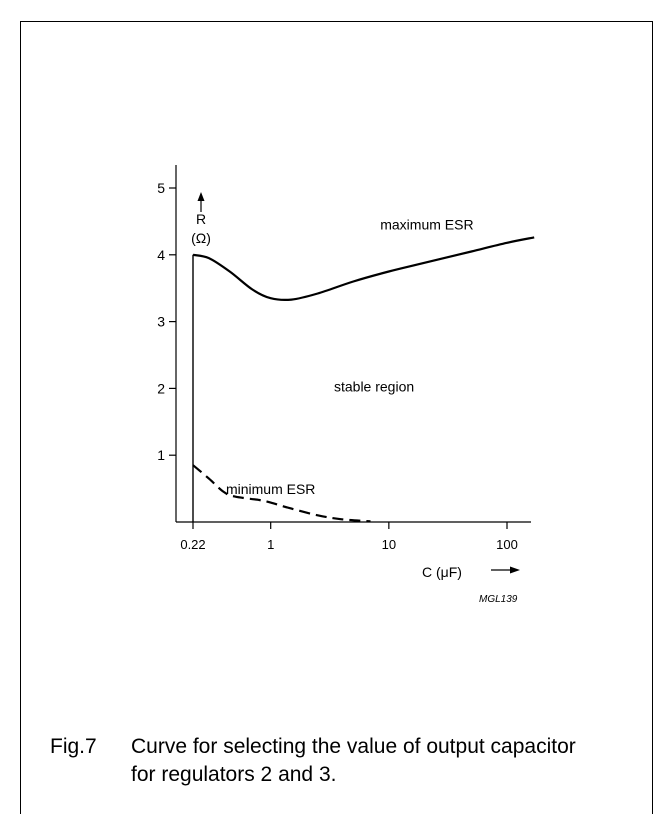 The image size is (654, 814). I want to click on annotation-stable-region: stable region, so click(374, 387).